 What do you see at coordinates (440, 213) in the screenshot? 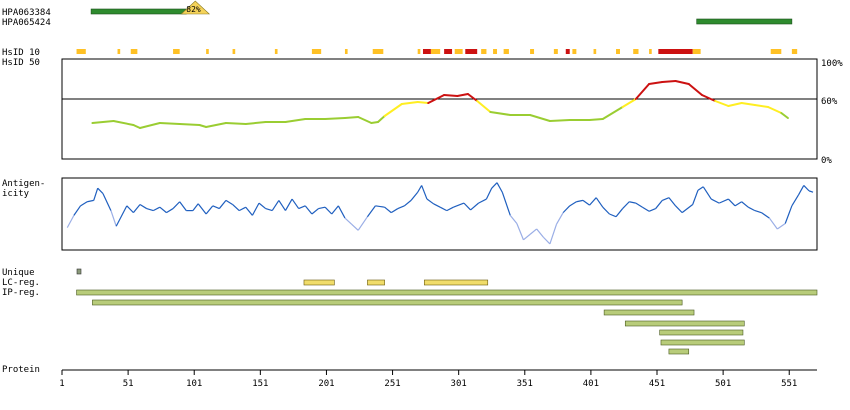
I see `antigenicity-line` at bounding box center [440, 213].